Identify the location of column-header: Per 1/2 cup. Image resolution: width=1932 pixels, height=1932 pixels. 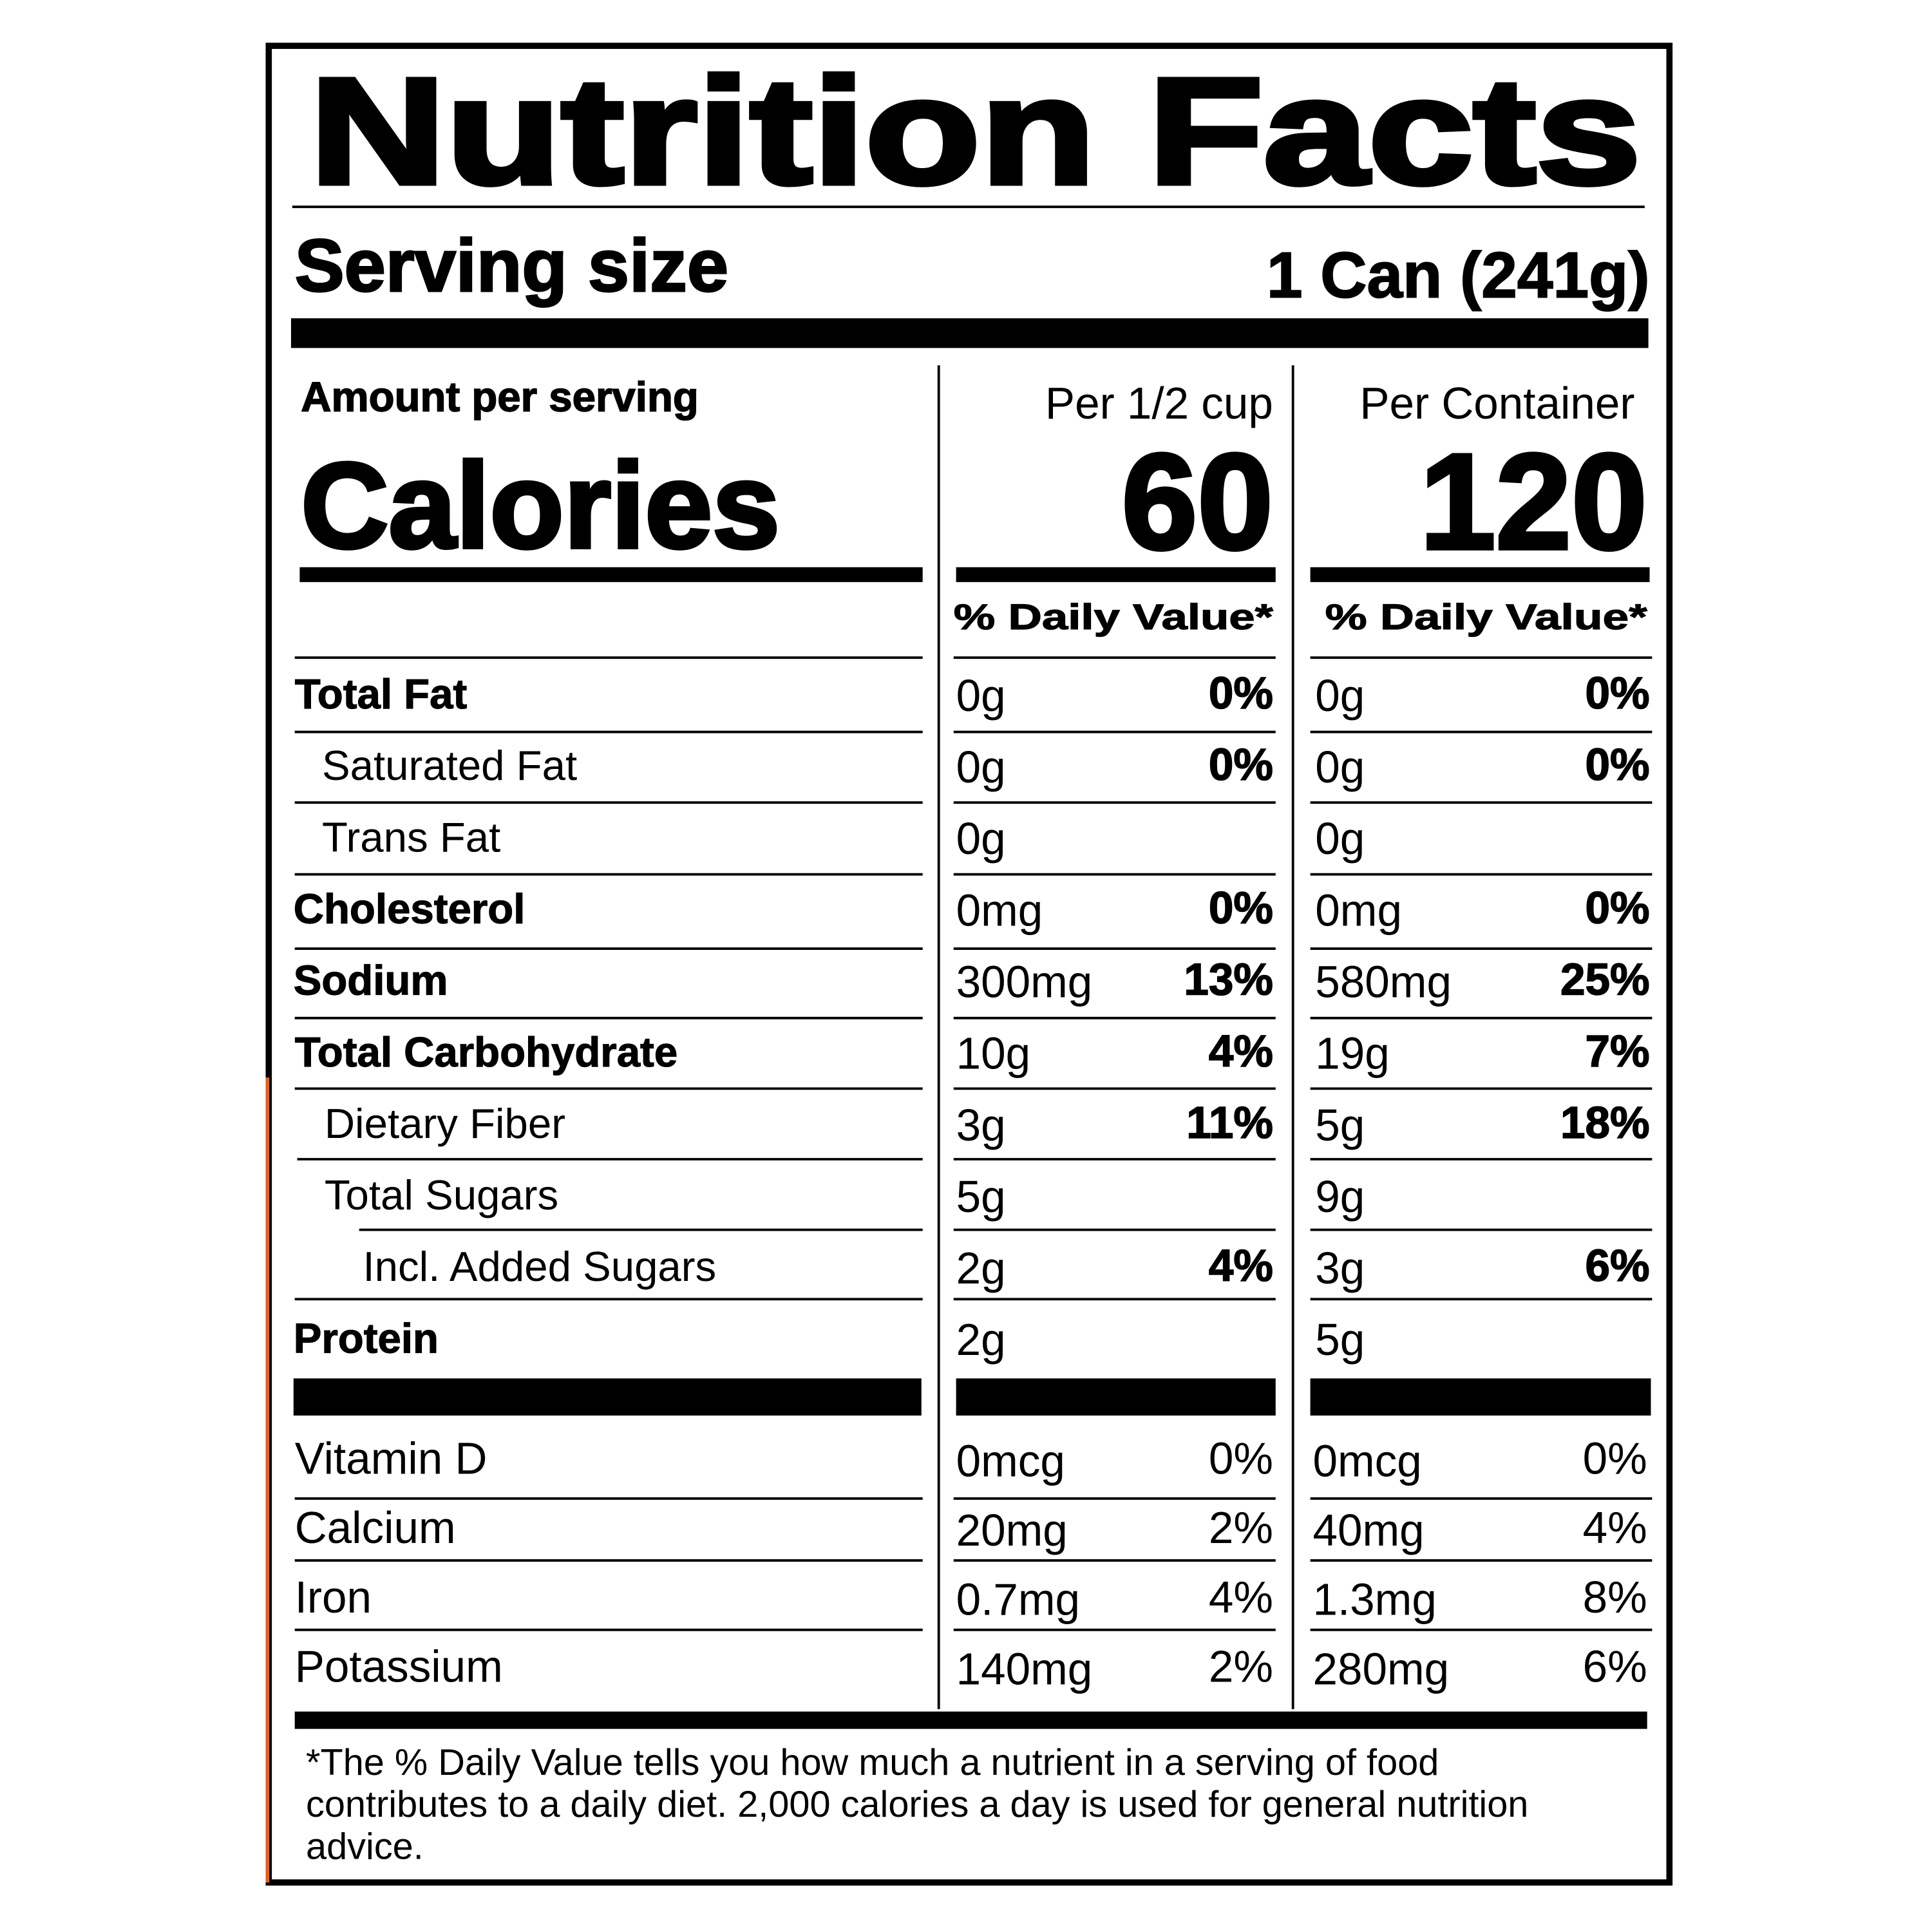
(1159, 403).